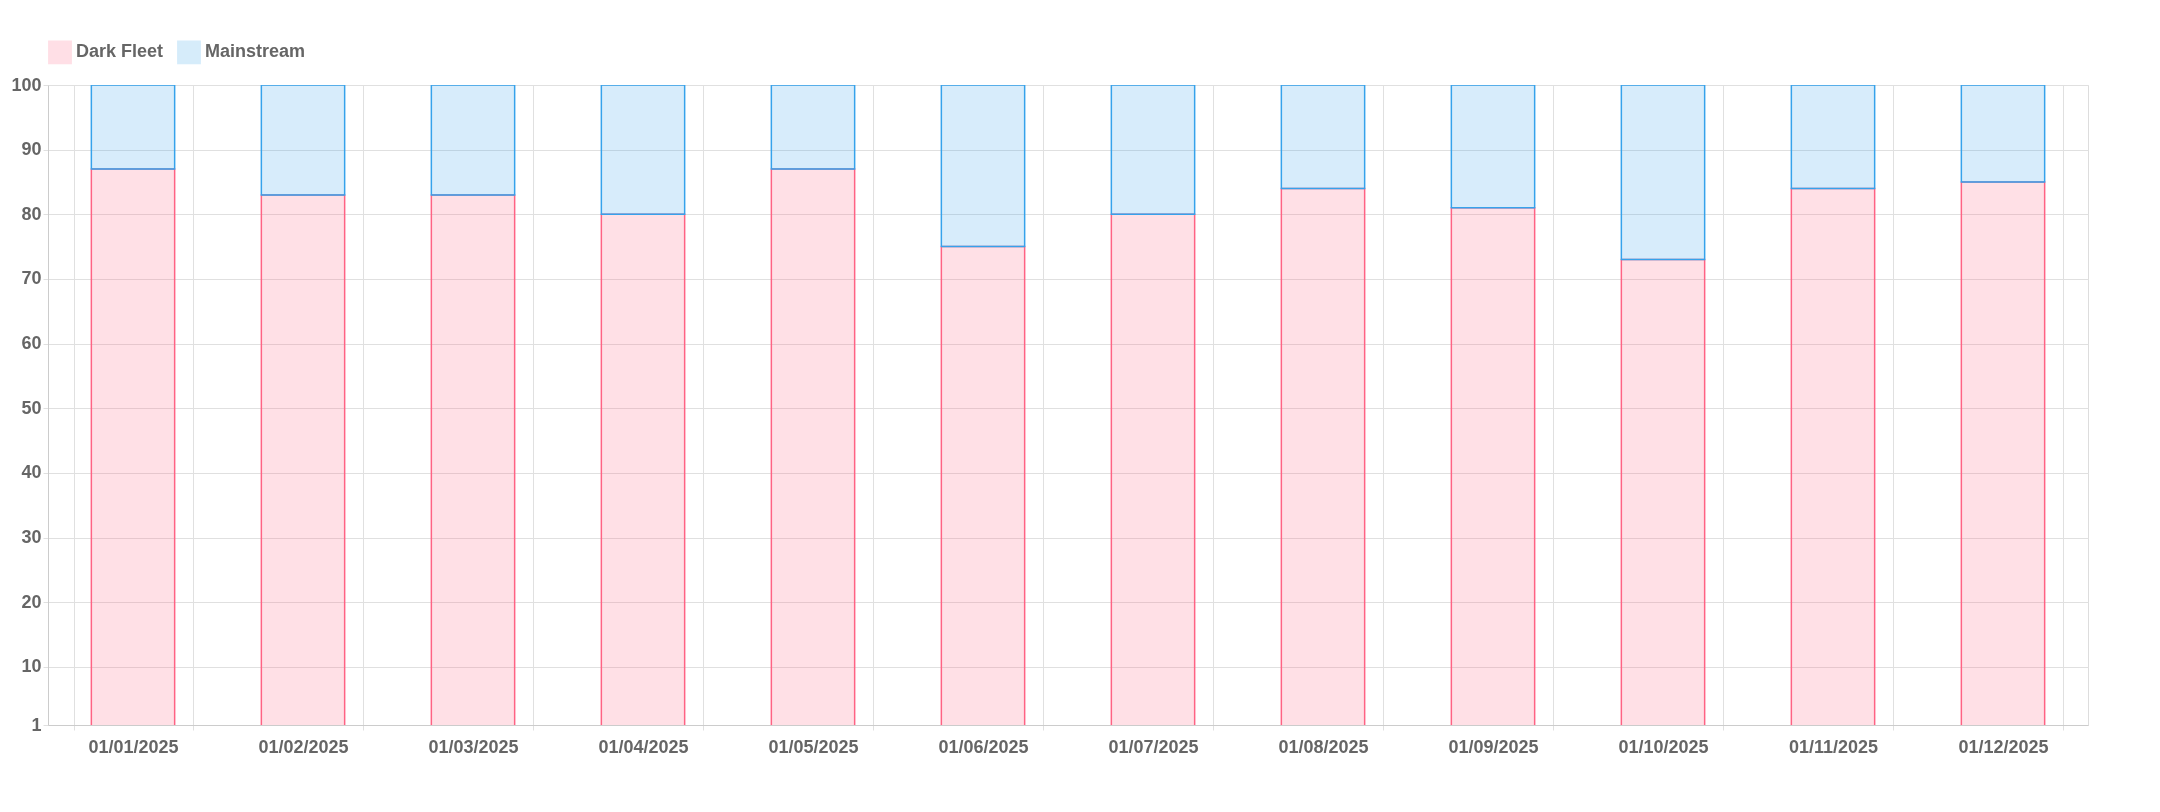 This screenshot has width=2160, height=812. Describe the element at coordinates (1323, 746) in the screenshot. I see `x-tick-label: 01/08/2025` at that location.